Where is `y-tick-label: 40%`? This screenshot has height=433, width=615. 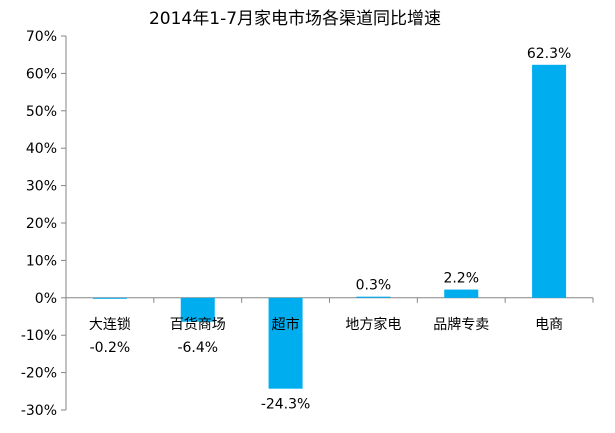 y-tick-label: 40% is located at coordinates (41, 149).